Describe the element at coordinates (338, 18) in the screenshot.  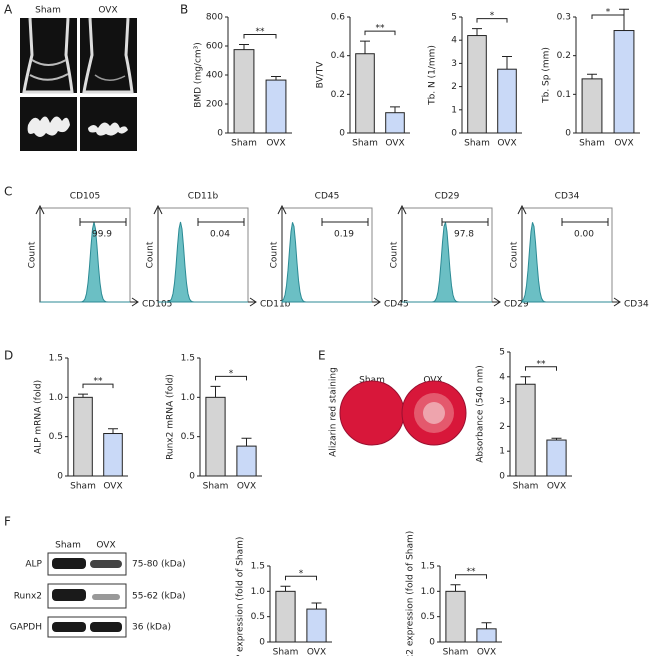
I see `y-tick-label: 0.6` at that location.